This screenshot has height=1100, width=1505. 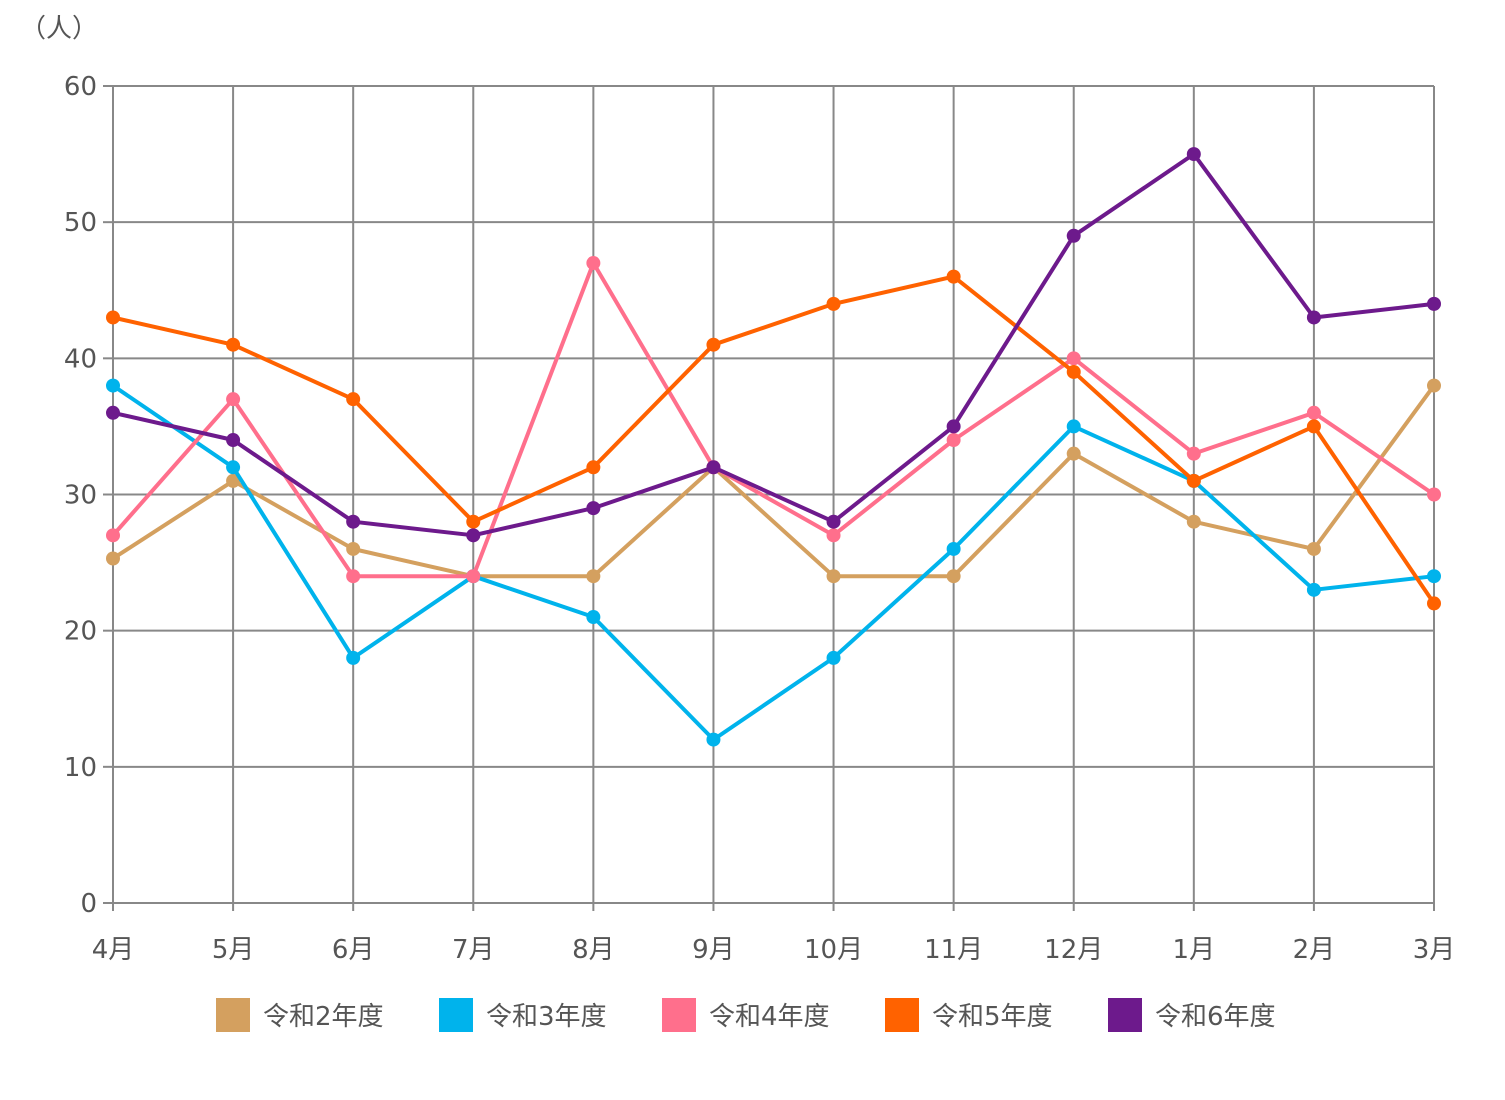 What do you see at coordinates (80, 768) in the screenshot?
I see `y-tick-label: 10` at bounding box center [80, 768].